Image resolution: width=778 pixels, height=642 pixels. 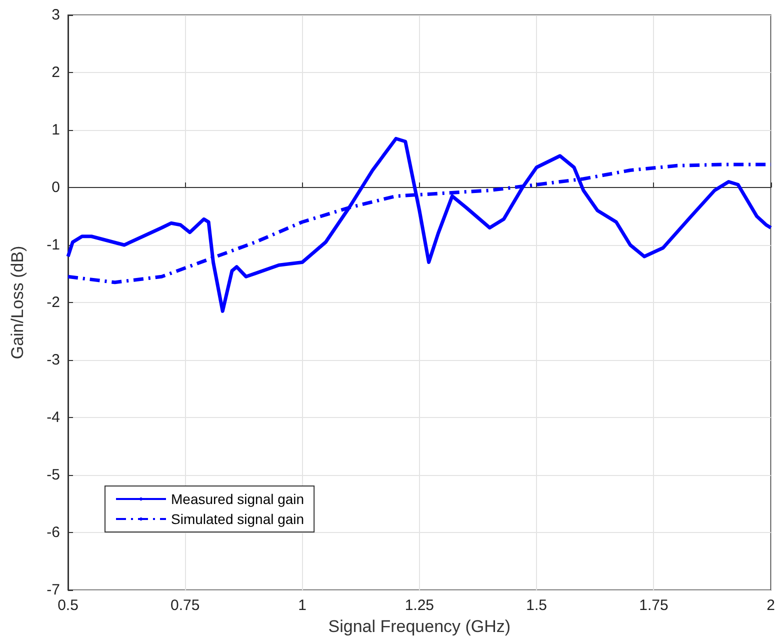 What do you see at coordinates (56, 72) in the screenshot?
I see `y-tick-label: 2` at bounding box center [56, 72].